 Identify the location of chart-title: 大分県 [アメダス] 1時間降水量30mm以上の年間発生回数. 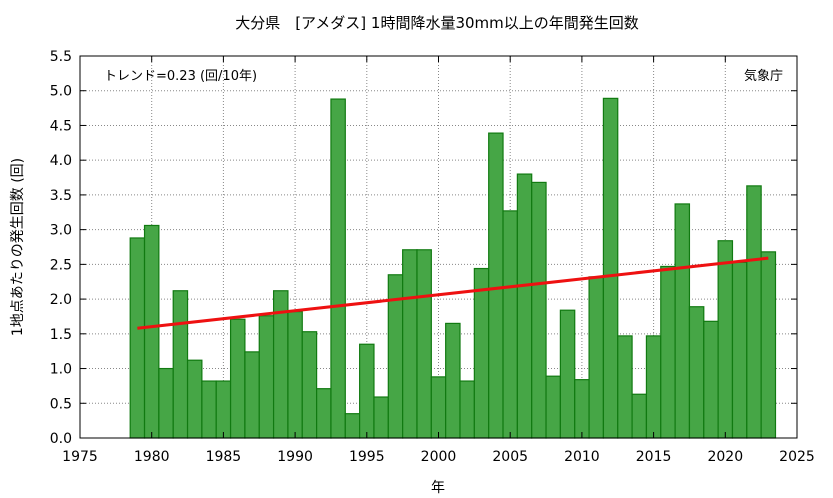
(437, 23).